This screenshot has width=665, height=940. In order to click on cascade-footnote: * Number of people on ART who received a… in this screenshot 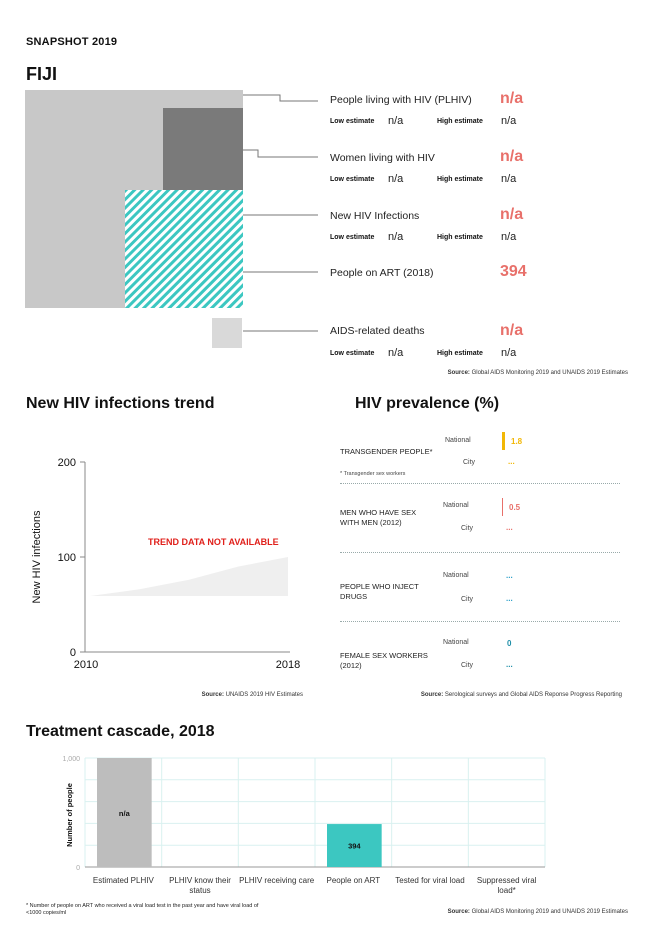, I will do `click(142, 909)`.